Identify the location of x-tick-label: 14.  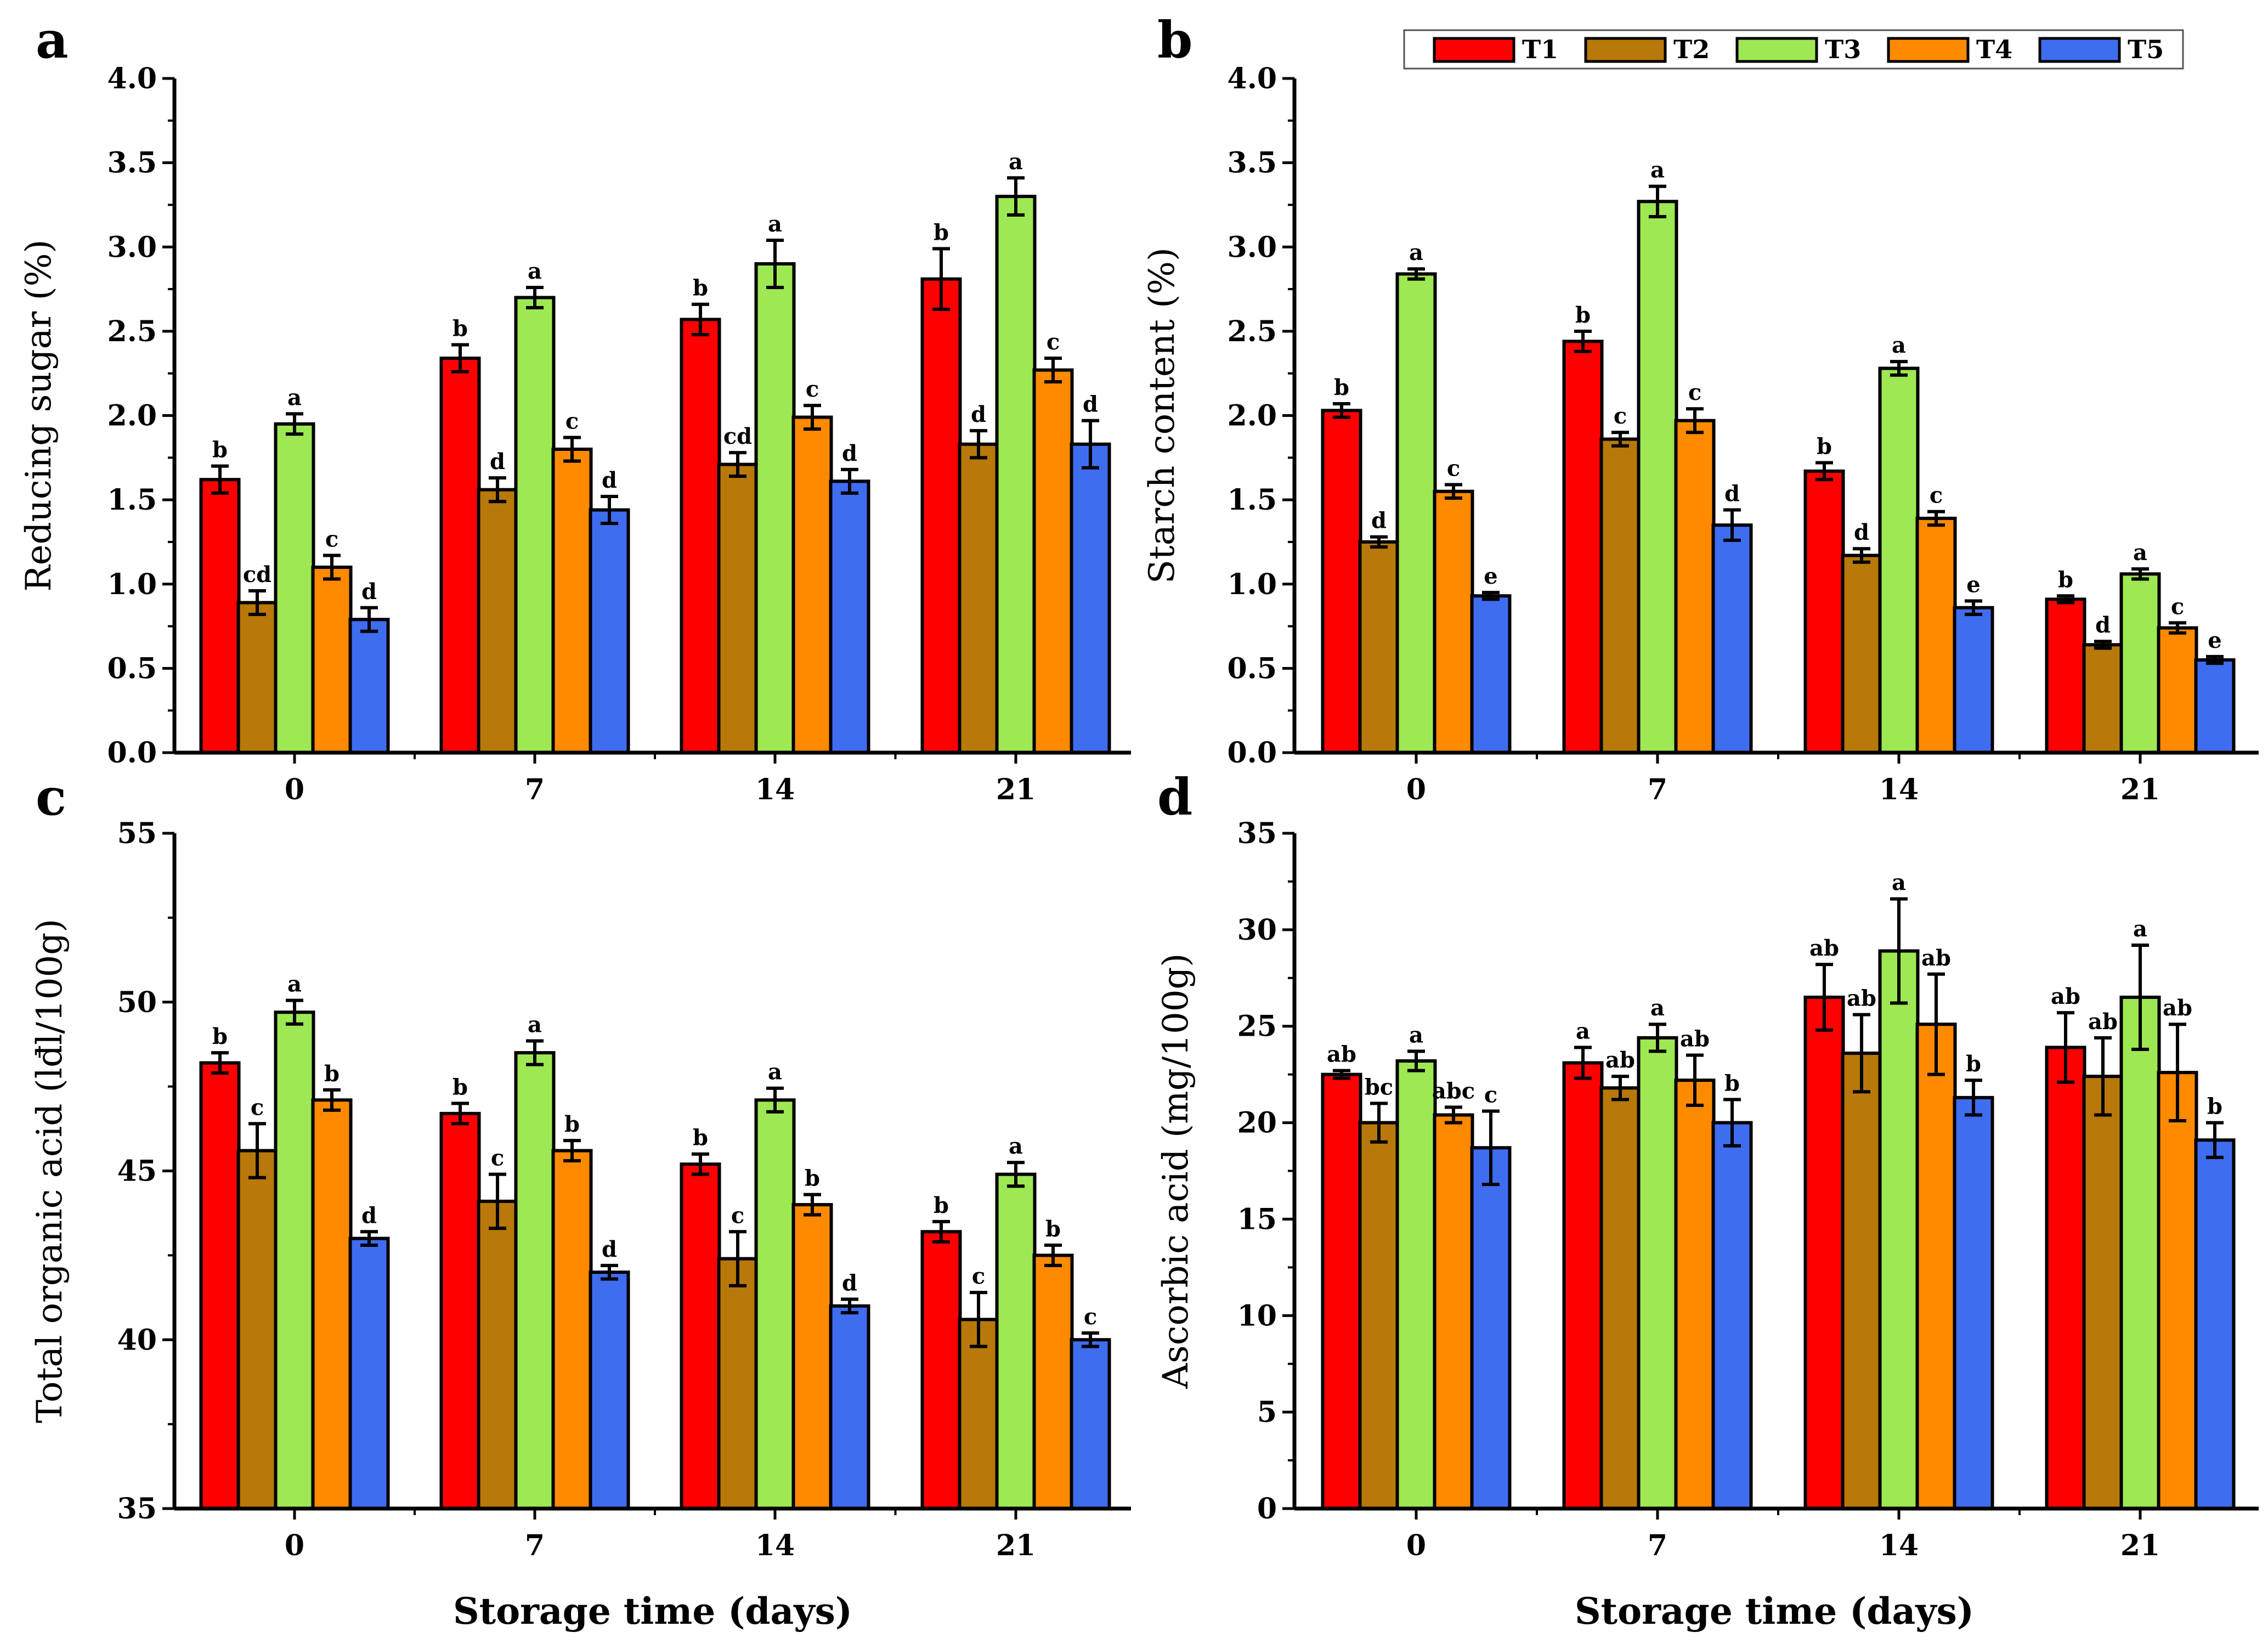
(1899, 789).